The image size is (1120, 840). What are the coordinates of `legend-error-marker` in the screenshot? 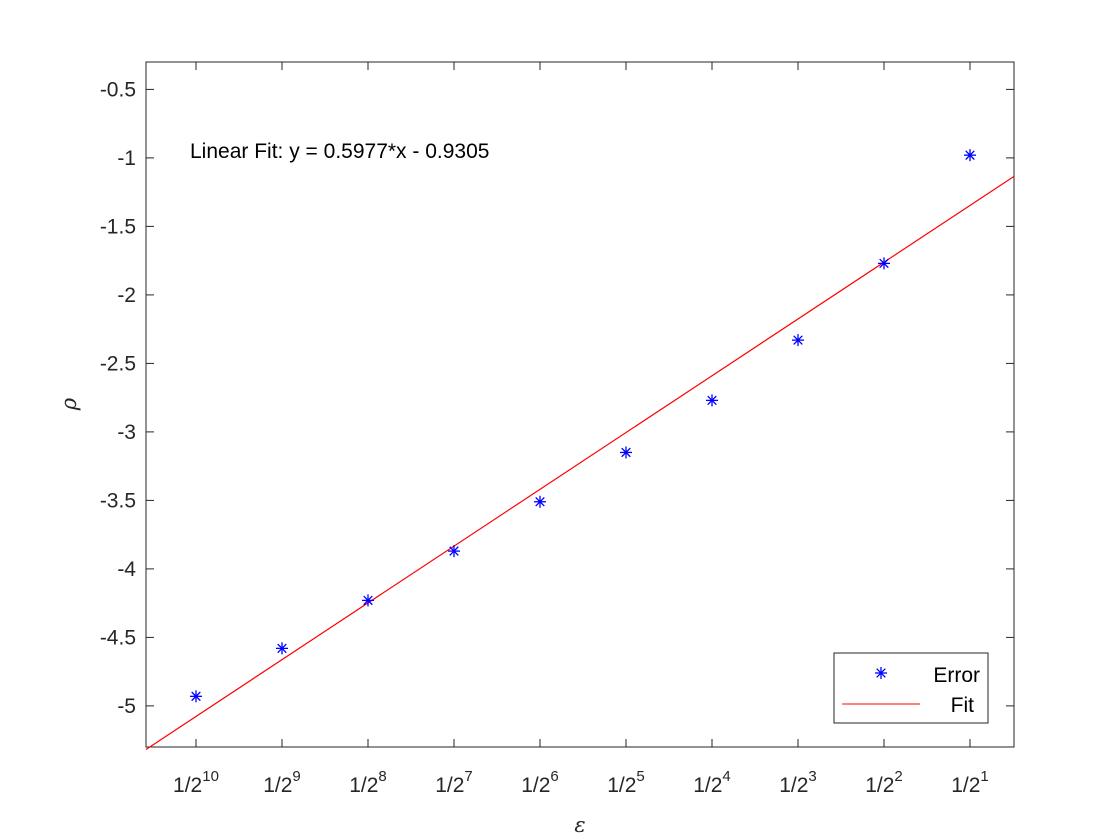 It's located at (881, 673).